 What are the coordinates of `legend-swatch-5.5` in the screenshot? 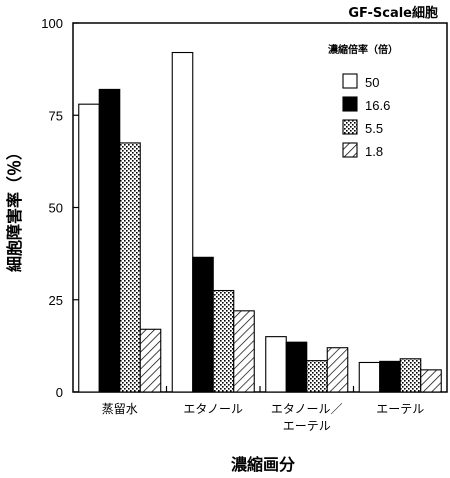 It's located at (350, 127).